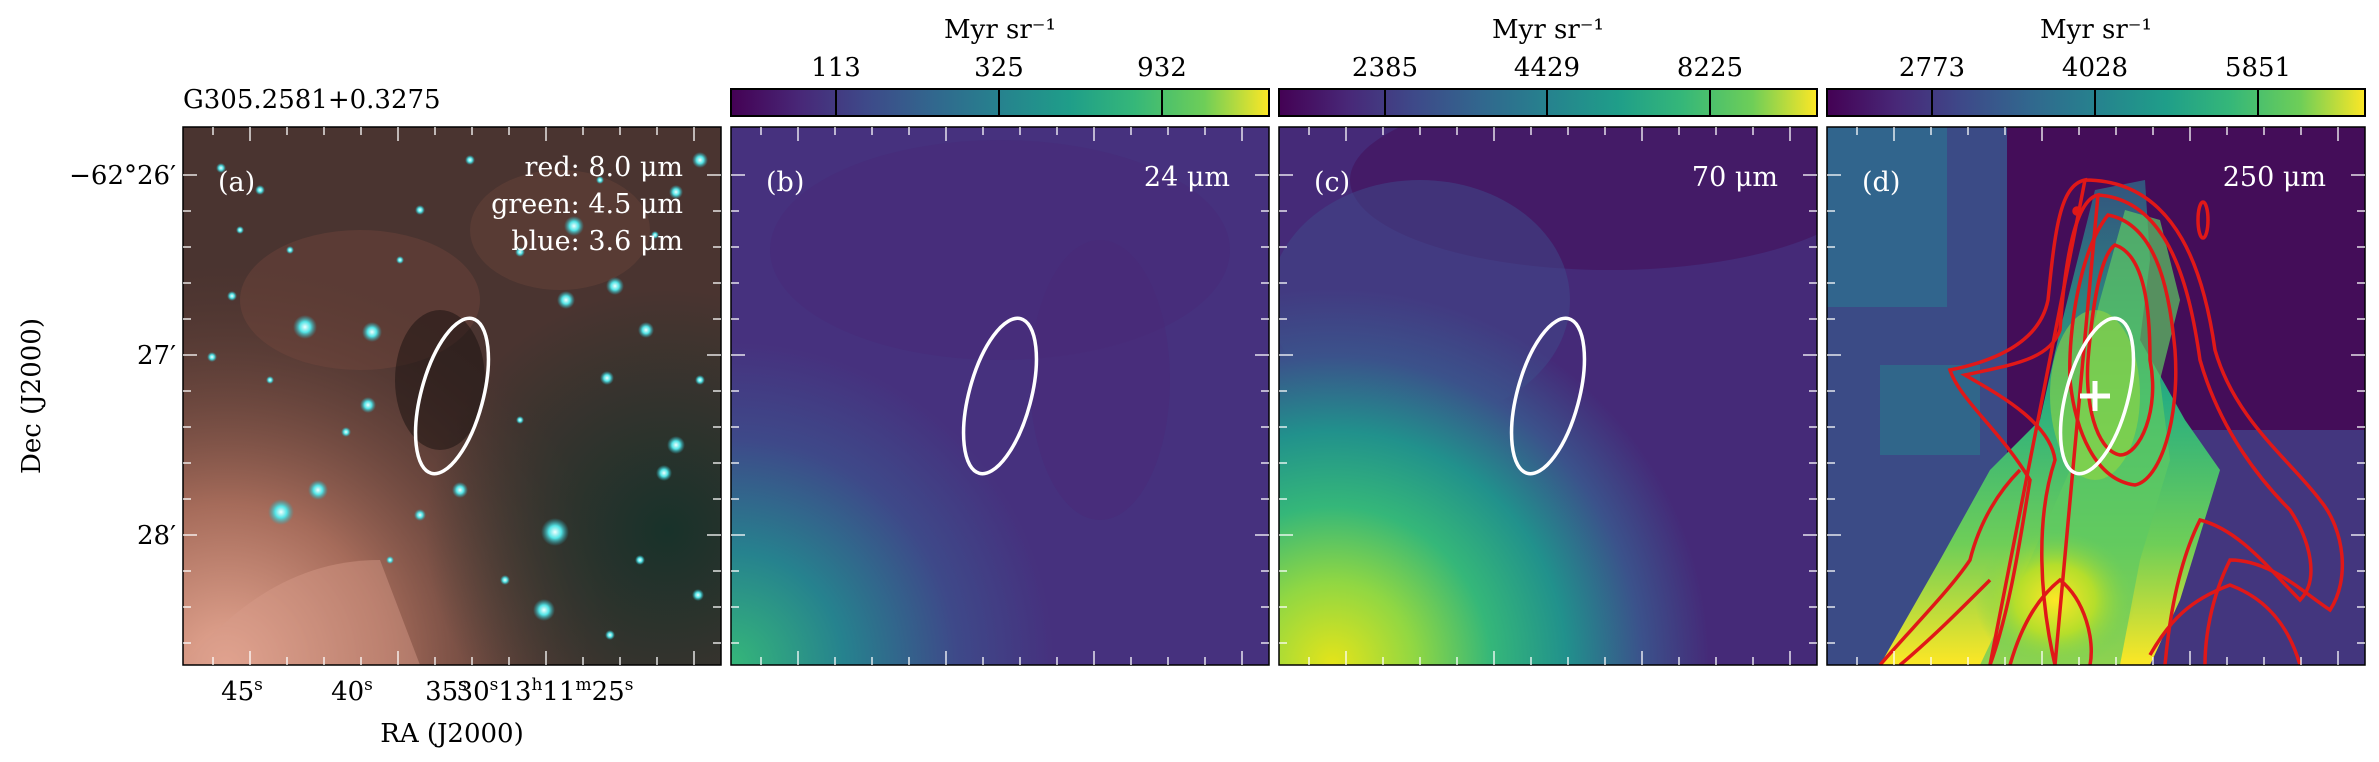 This screenshot has width=2379, height=762. I want to click on colorbar-b-tick: 325, so click(999, 68).